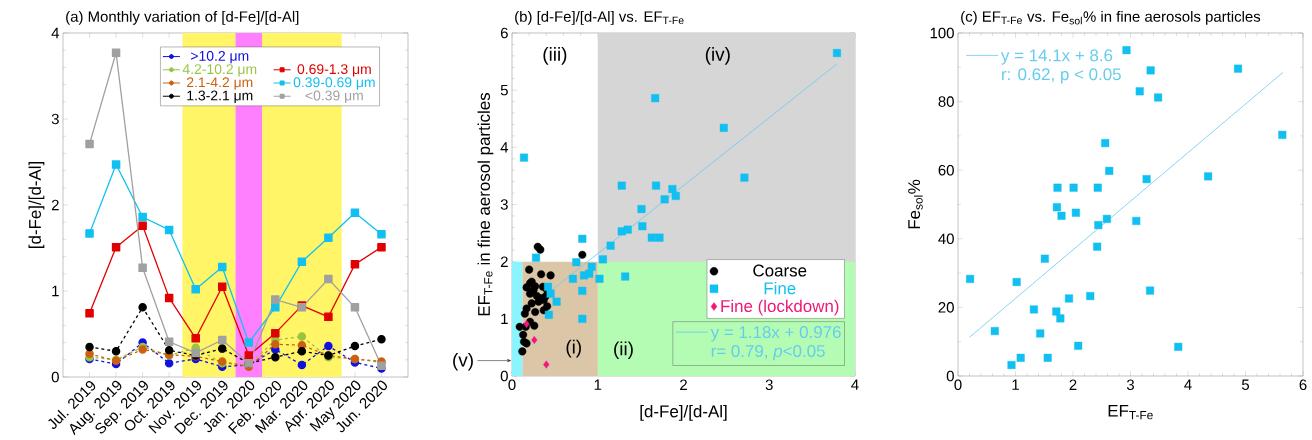 This screenshot has width=1312, height=440. Describe the element at coordinates (1303, 385) in the screenshot. I see `x-tick-label: 6` at that location.